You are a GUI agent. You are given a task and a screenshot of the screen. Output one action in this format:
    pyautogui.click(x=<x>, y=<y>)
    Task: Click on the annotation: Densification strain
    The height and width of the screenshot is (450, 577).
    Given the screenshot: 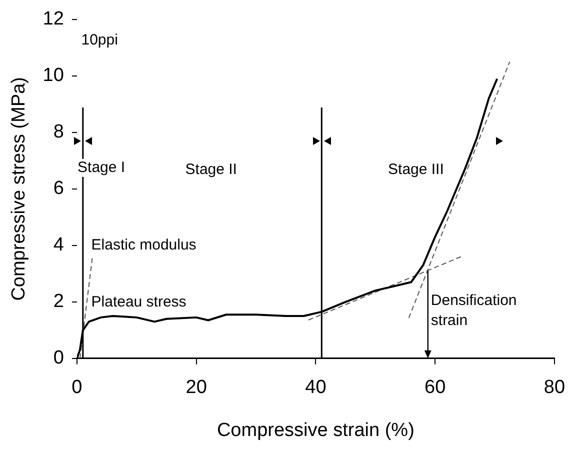 What is the action you would take?
    pyautogui.click(x=473, y=310)
    